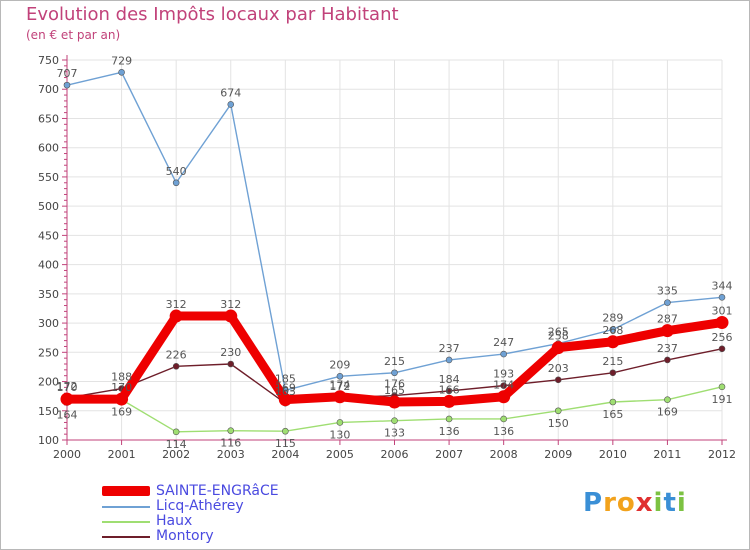 This screenshot has width=750, height=550. Describe the element at coordinates (681, 503) in the screenshot. I see `logo-letter: i` at that location.